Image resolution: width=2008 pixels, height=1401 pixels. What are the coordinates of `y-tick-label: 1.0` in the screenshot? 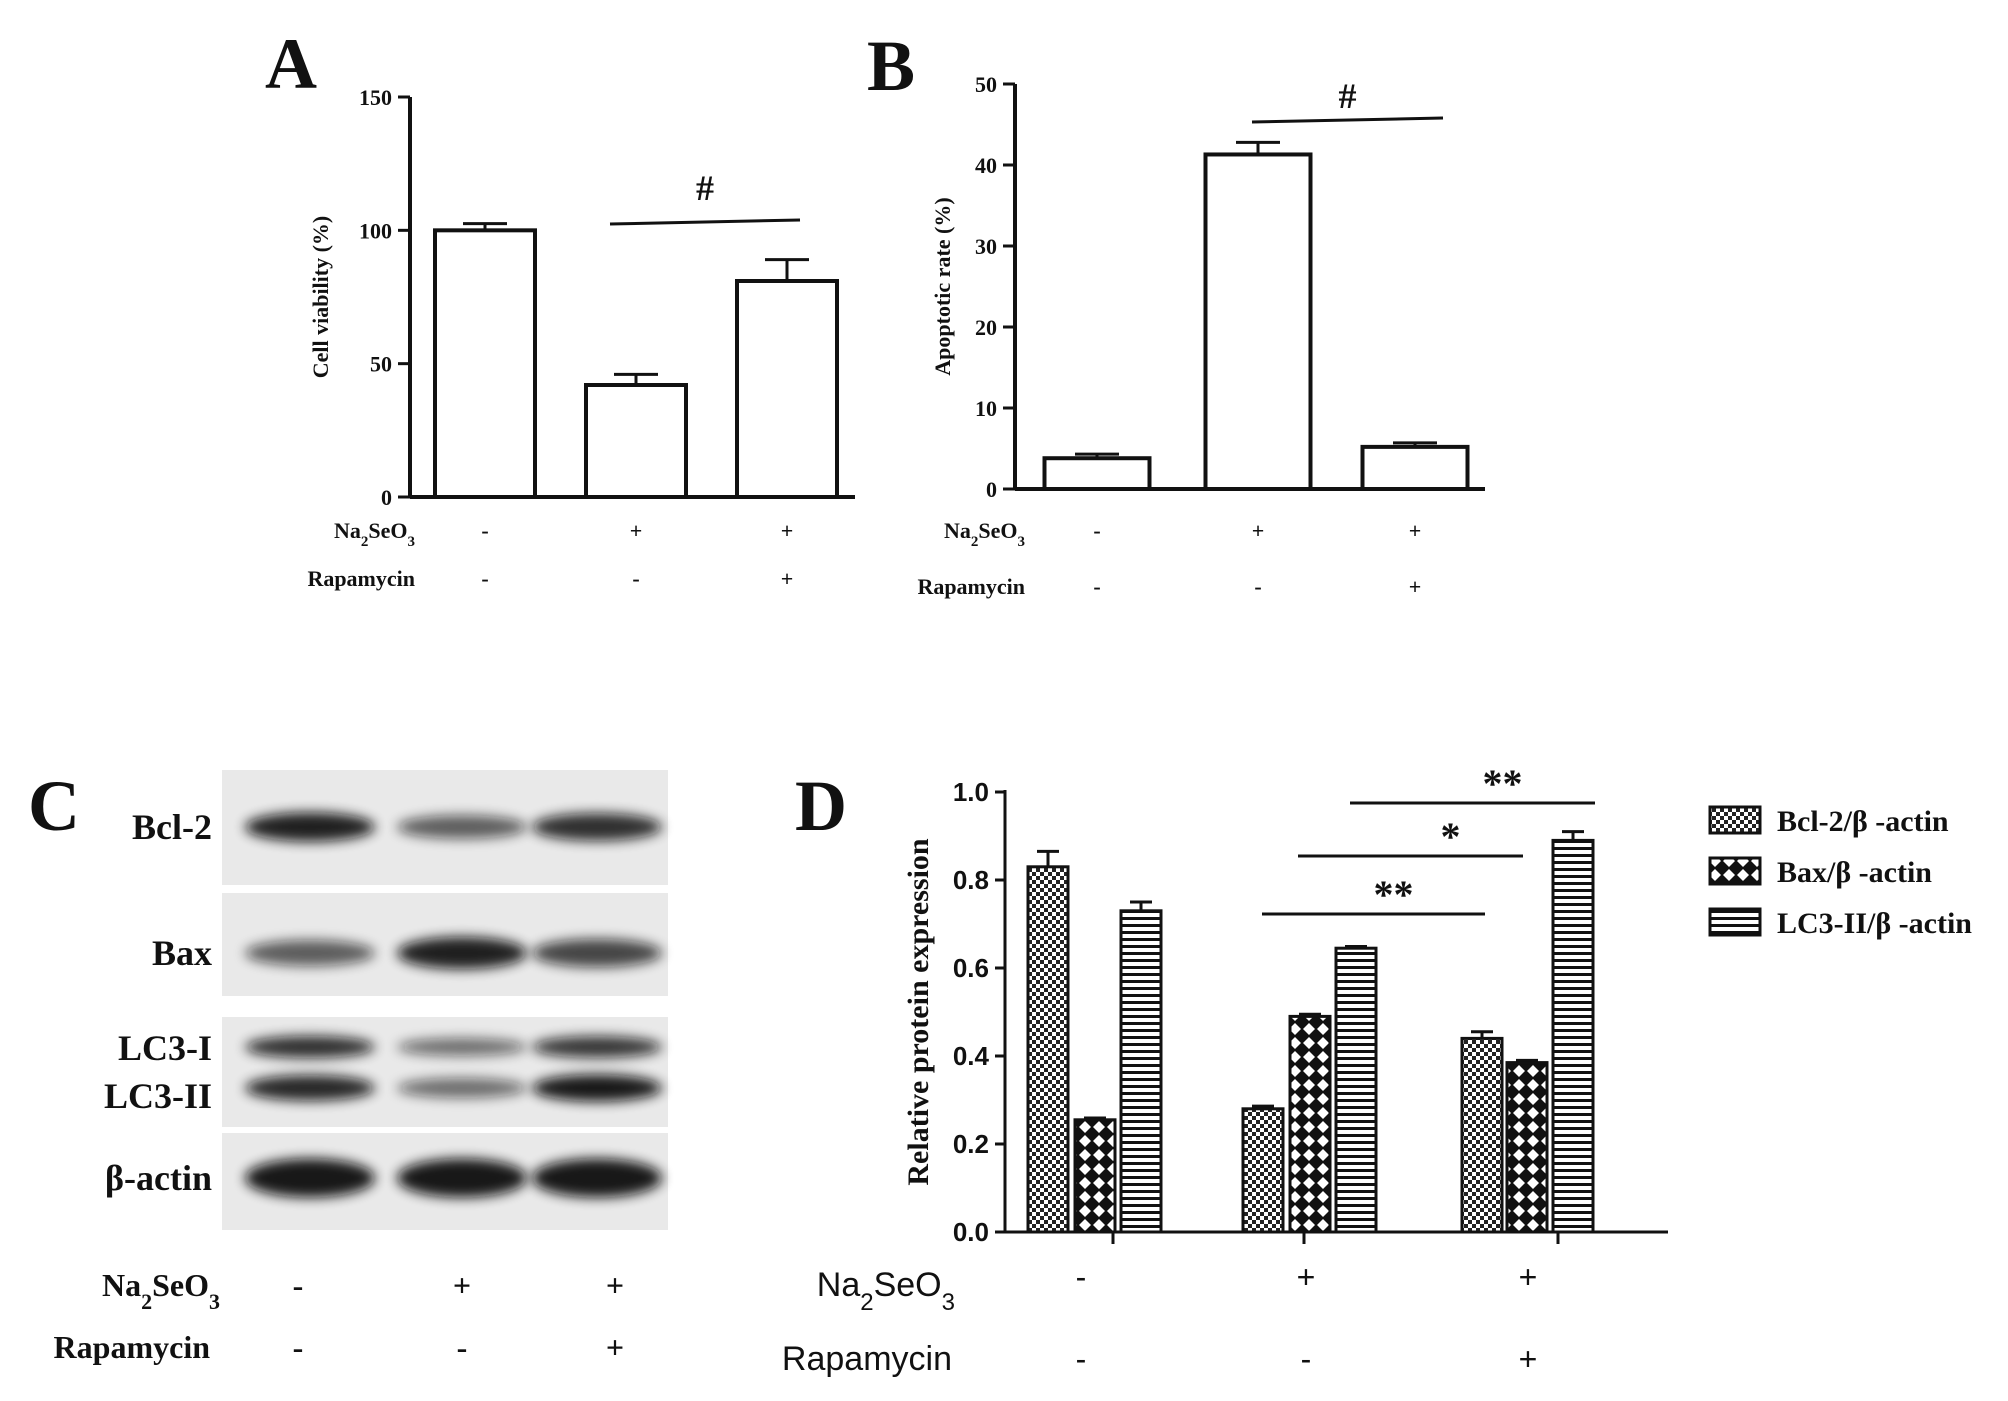 It's located at (971, 792).